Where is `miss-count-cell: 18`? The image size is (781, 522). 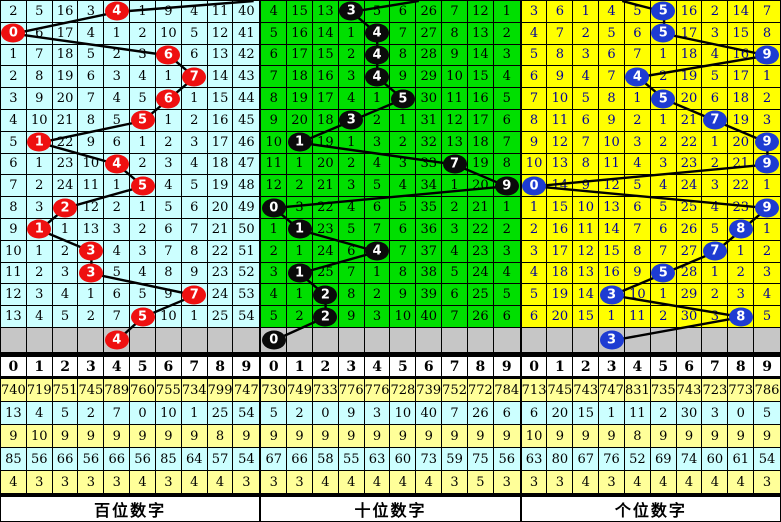
miss-count-cell: 18 is located at coordinates (65, 55).